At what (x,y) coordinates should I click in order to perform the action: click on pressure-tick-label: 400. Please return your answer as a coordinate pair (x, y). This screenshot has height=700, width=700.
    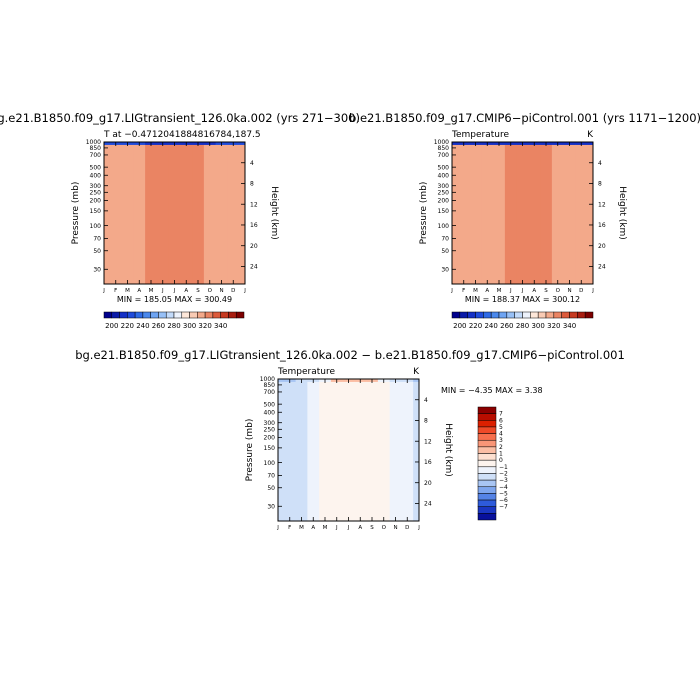
    Looking at the image, I should click on (270, 412).